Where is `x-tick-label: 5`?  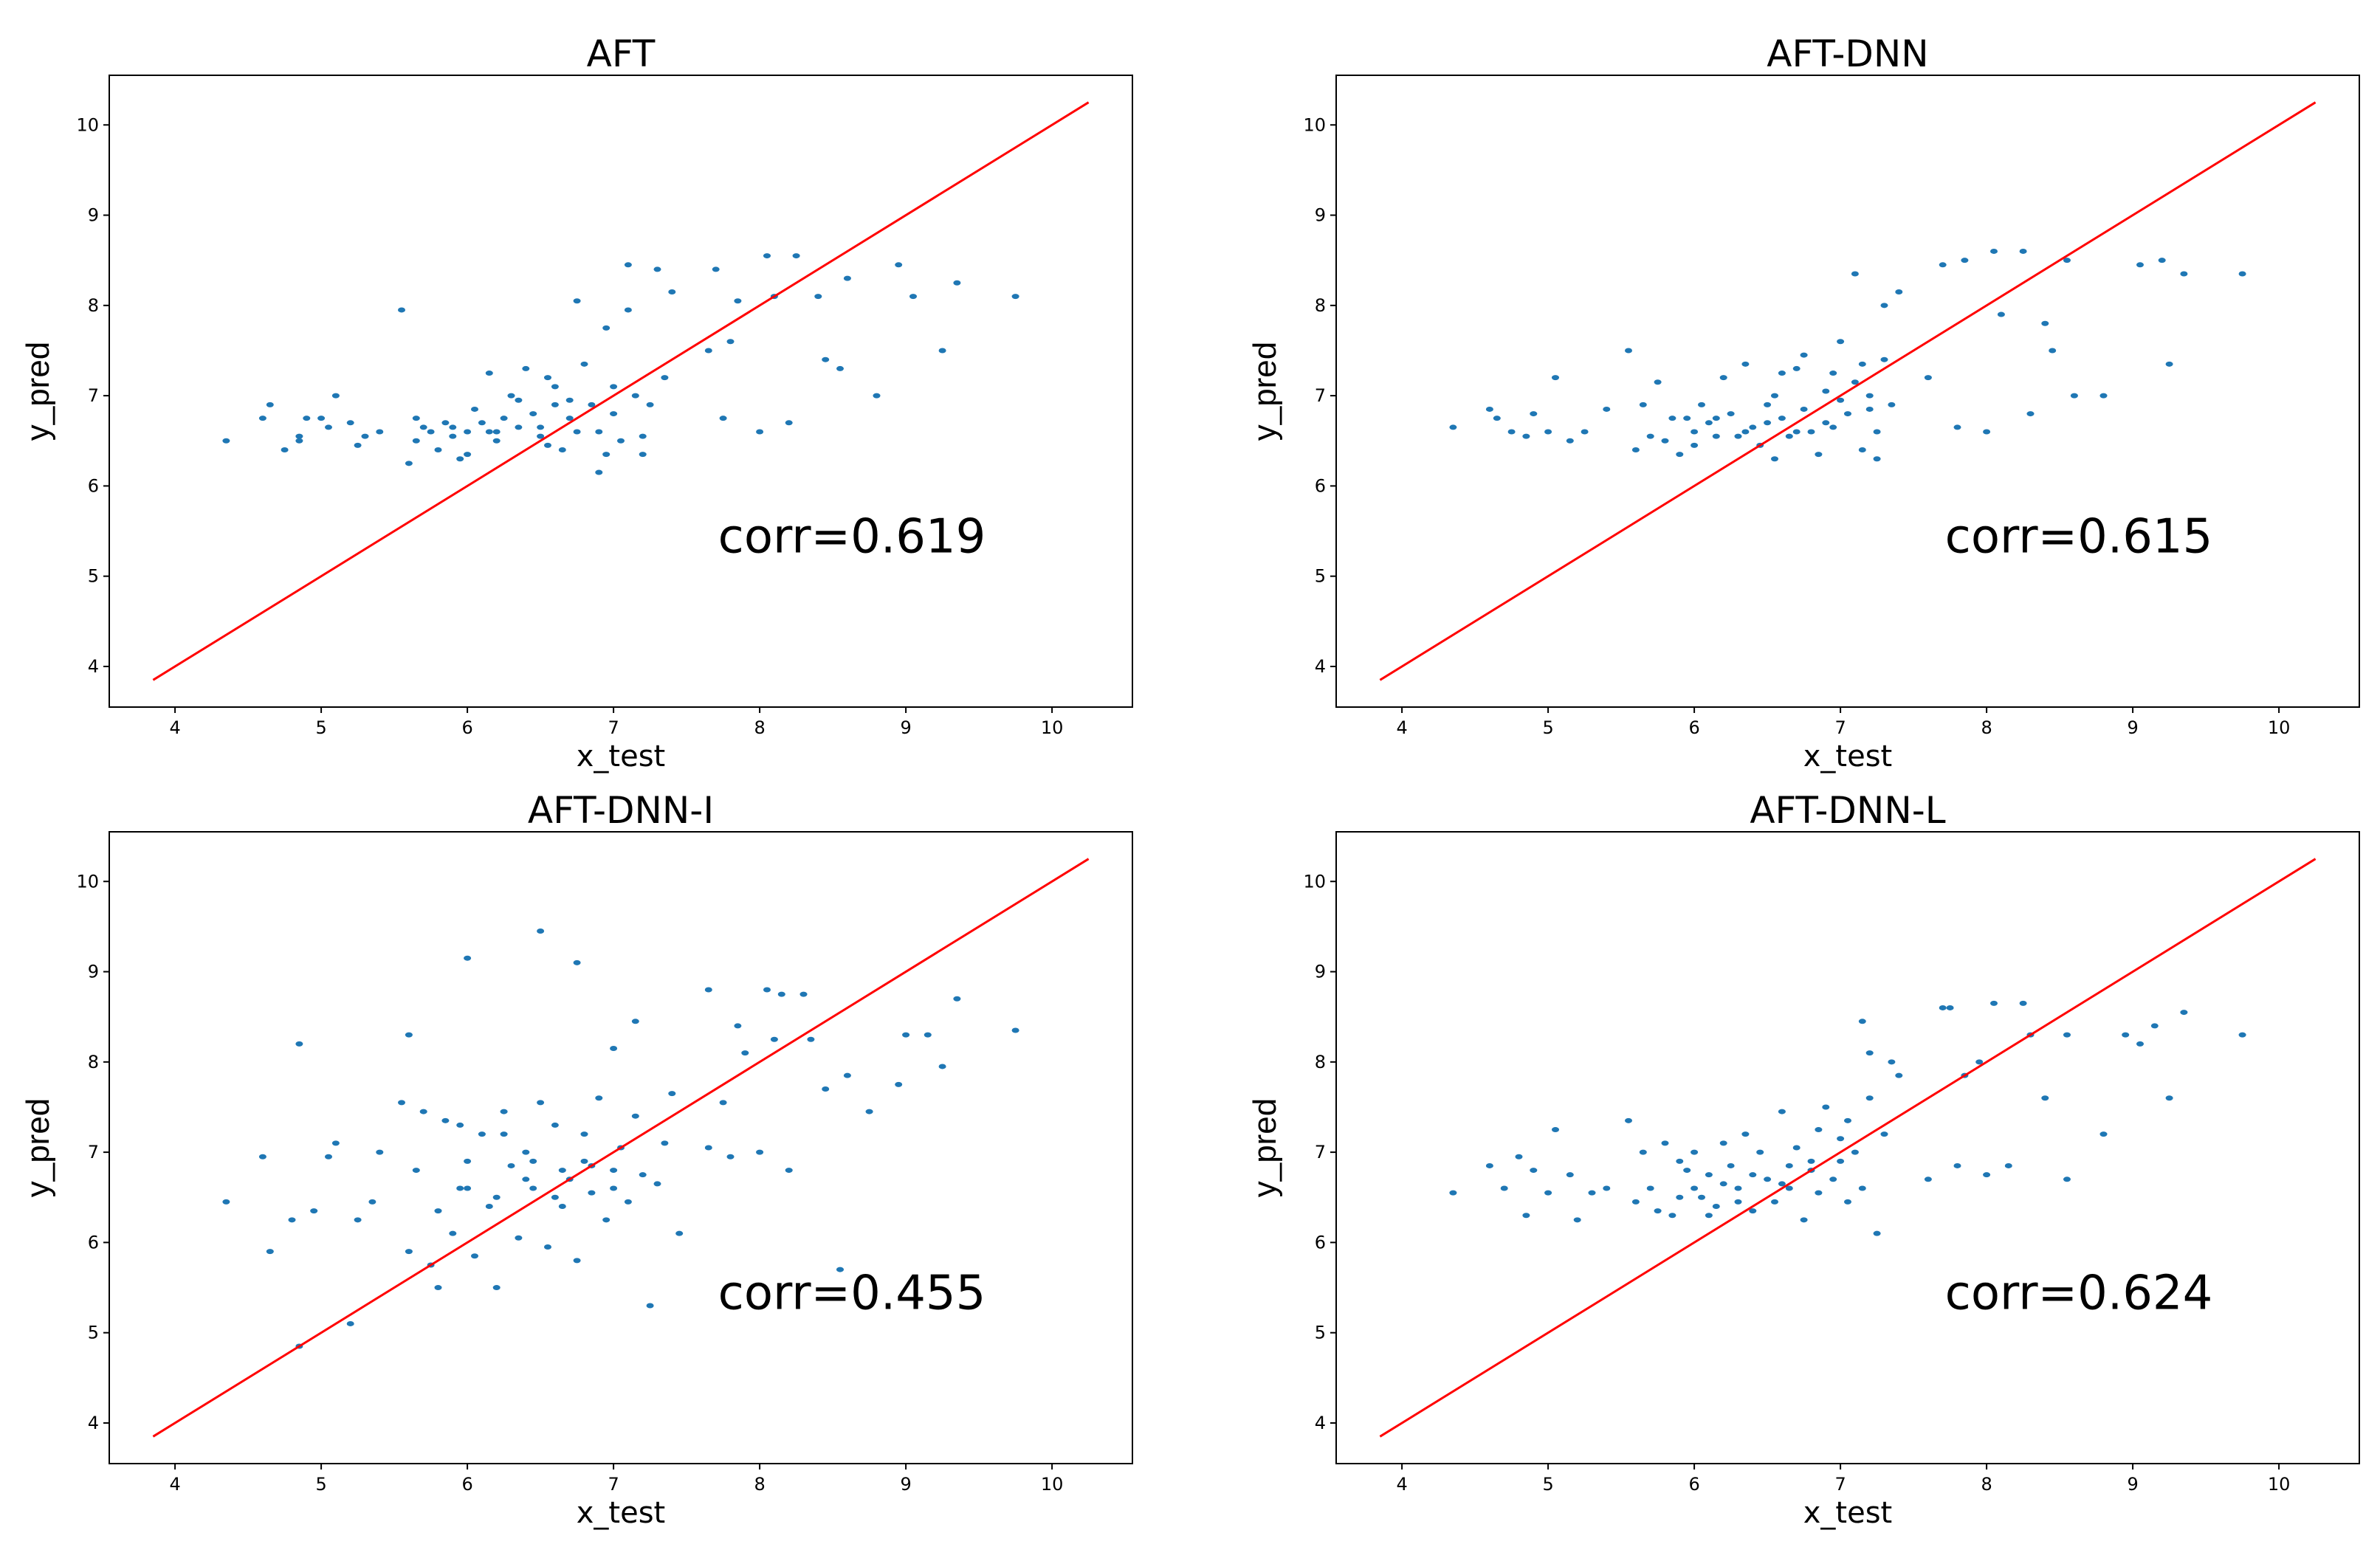 x-tick-label: 5 is located at coordinates (1548, 727).